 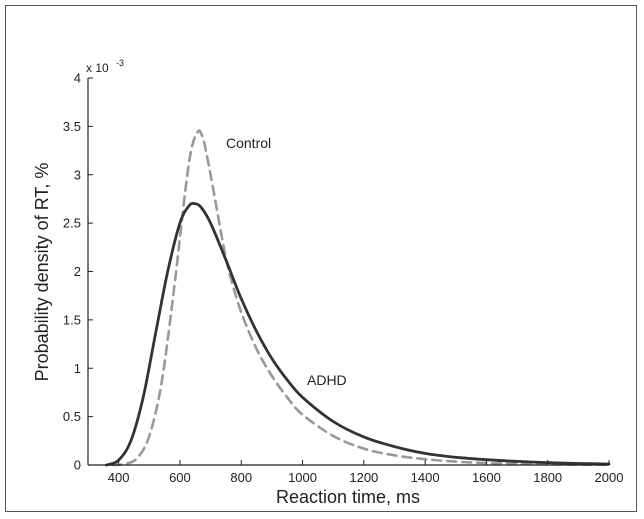 I want to click on y-tick-label: 1, so click(x=77, y=368).